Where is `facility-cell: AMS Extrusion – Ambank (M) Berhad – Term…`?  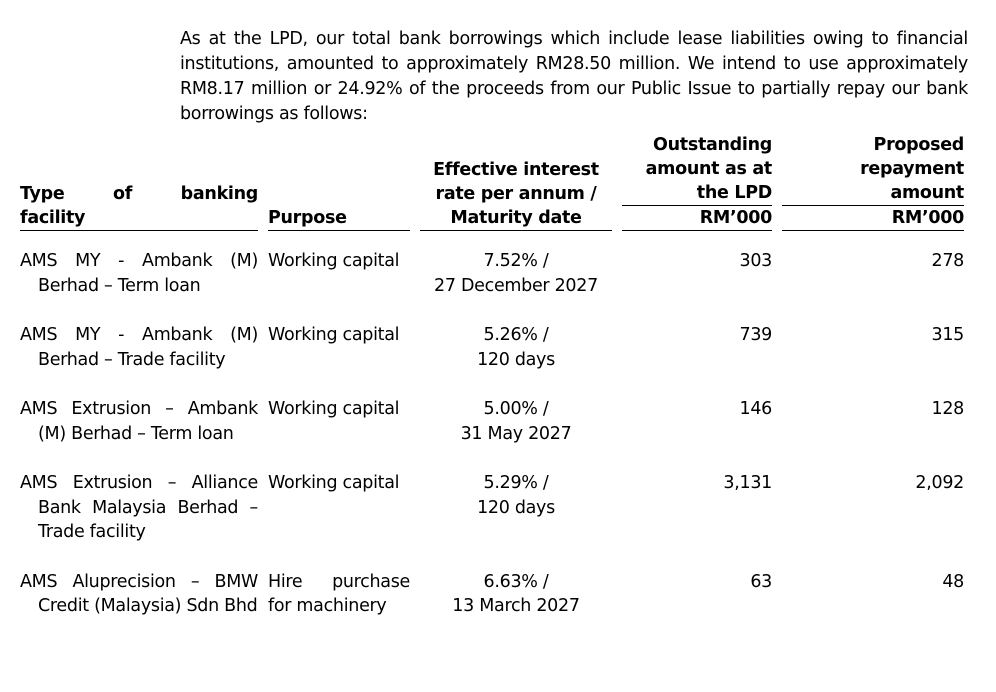 facility-cell: AMS Extrusion – Ambank (M) Berhad – Term… is located at coordinates (139, 421).